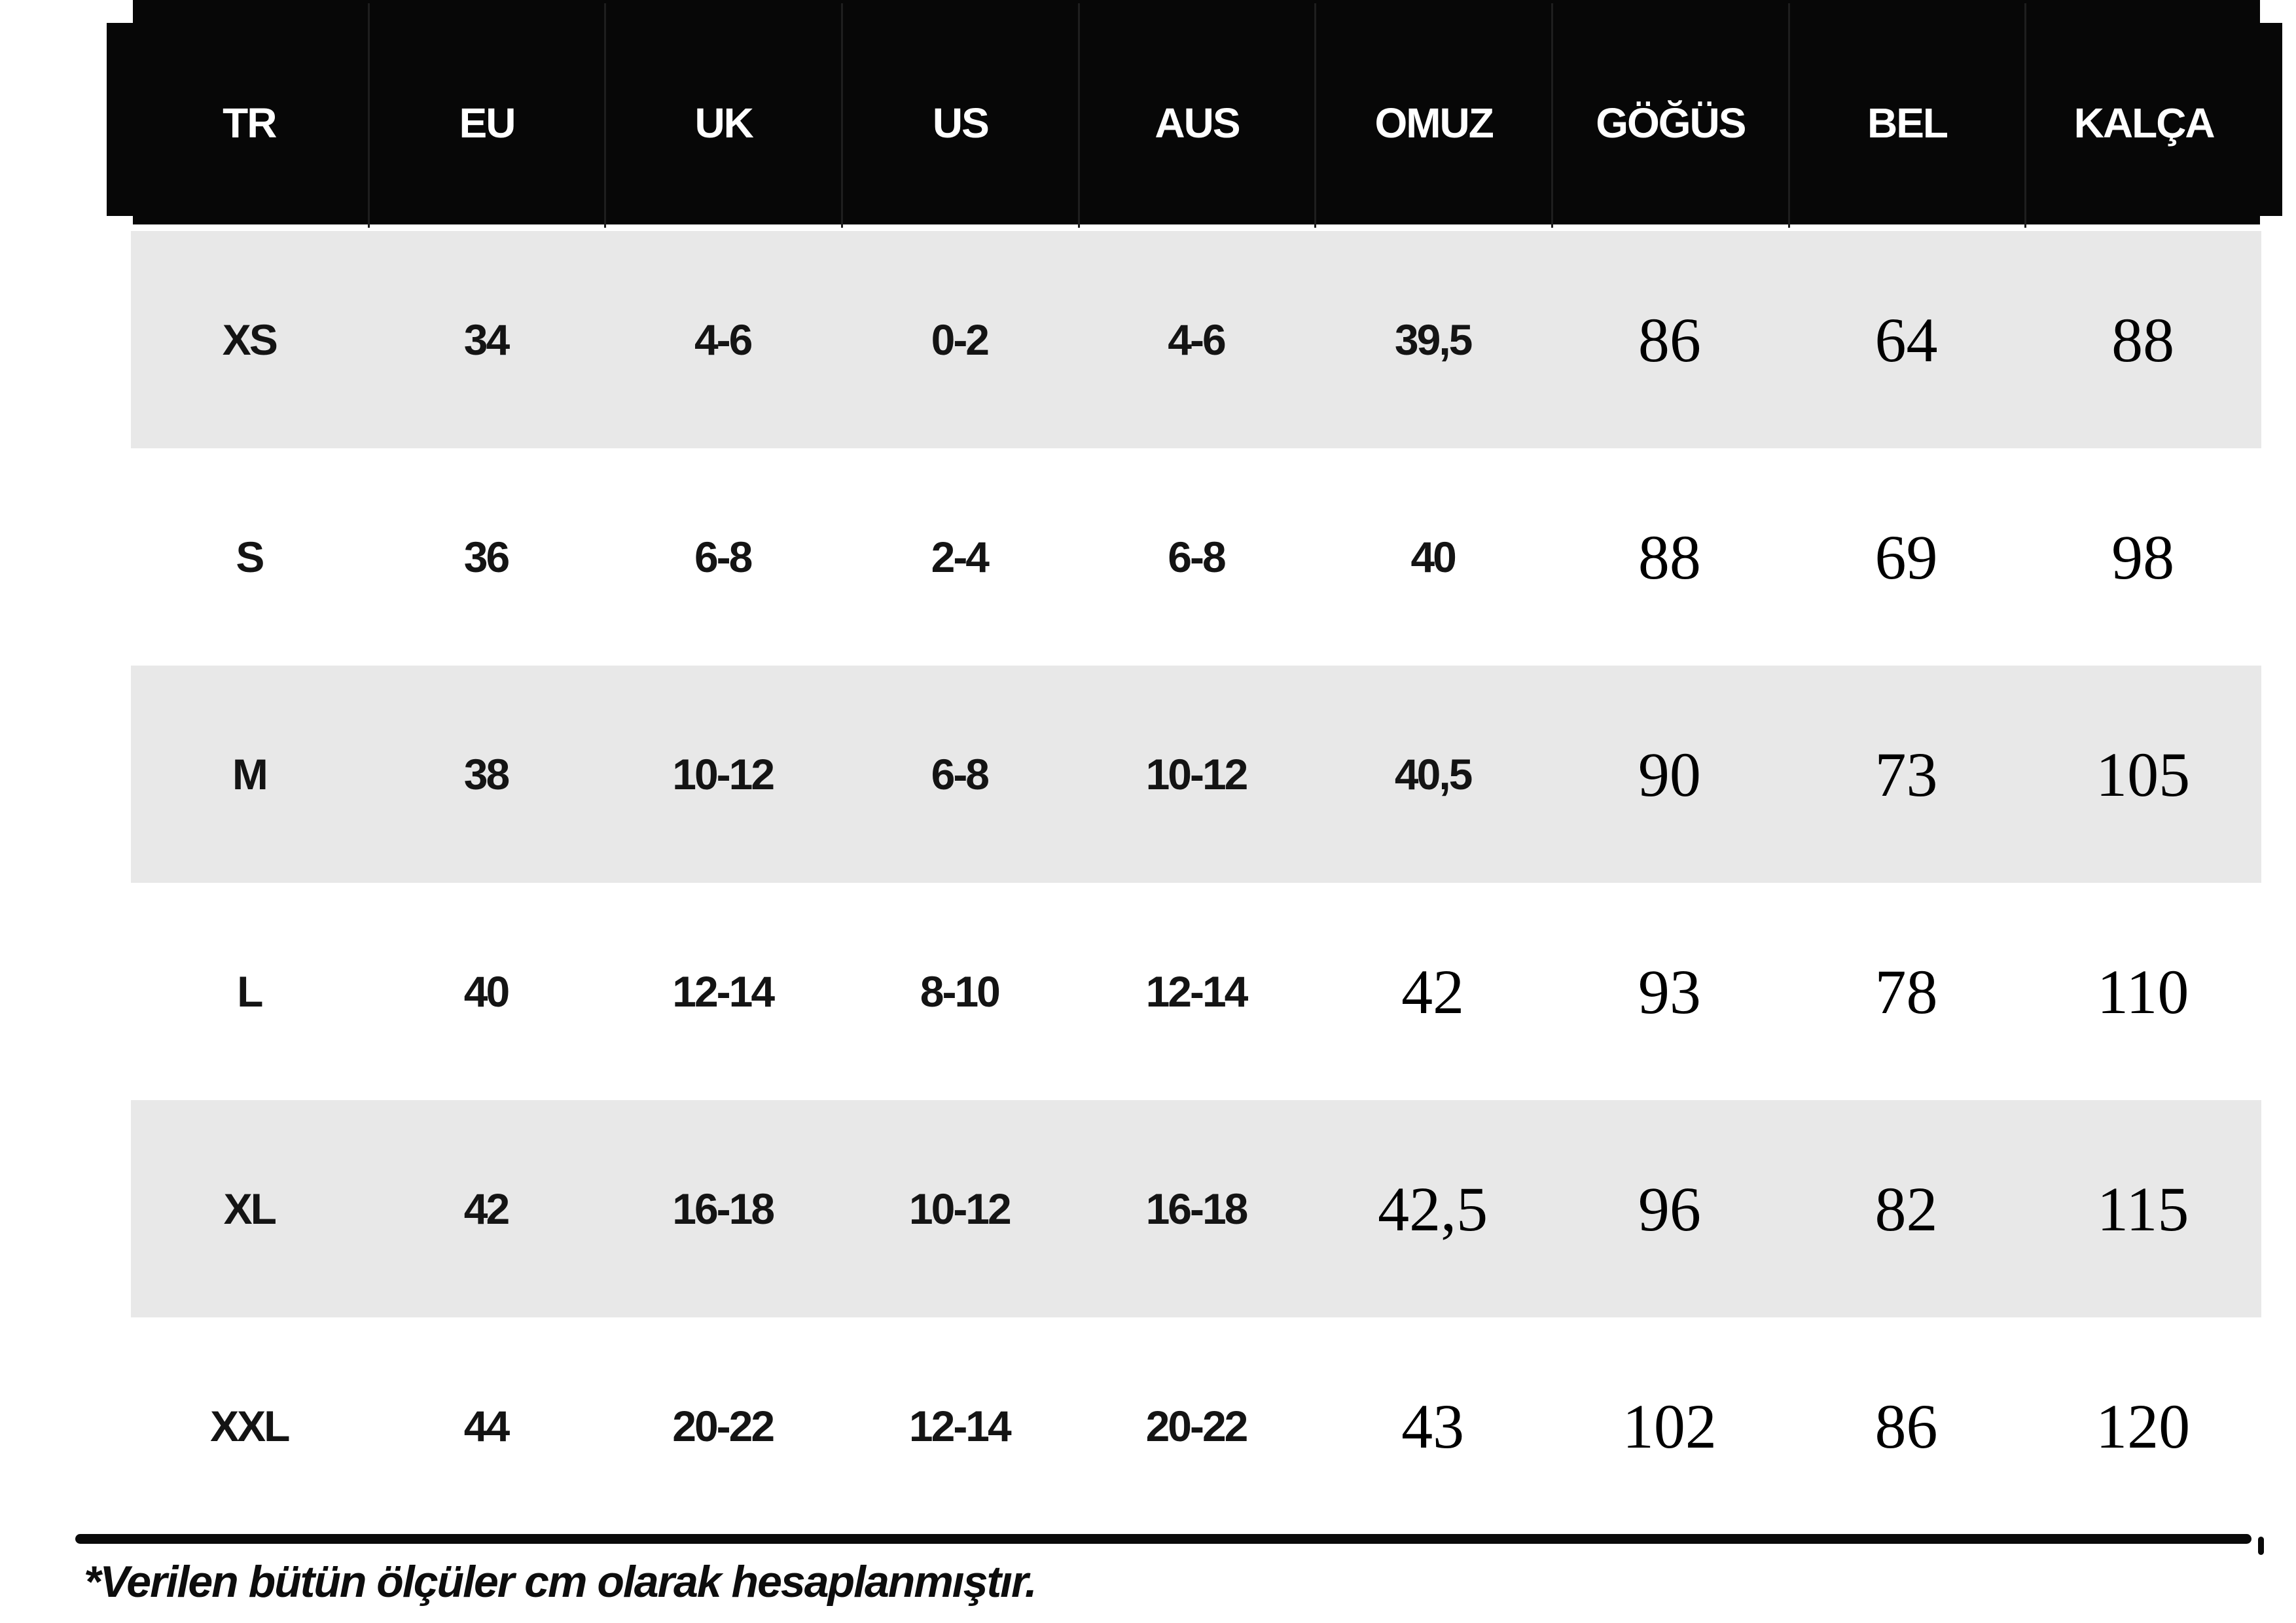 The image size is (2296, 1623). Describe the element at coordinates (2142, 1208) in the screenshot. I see `table-cell: 115` at that location.